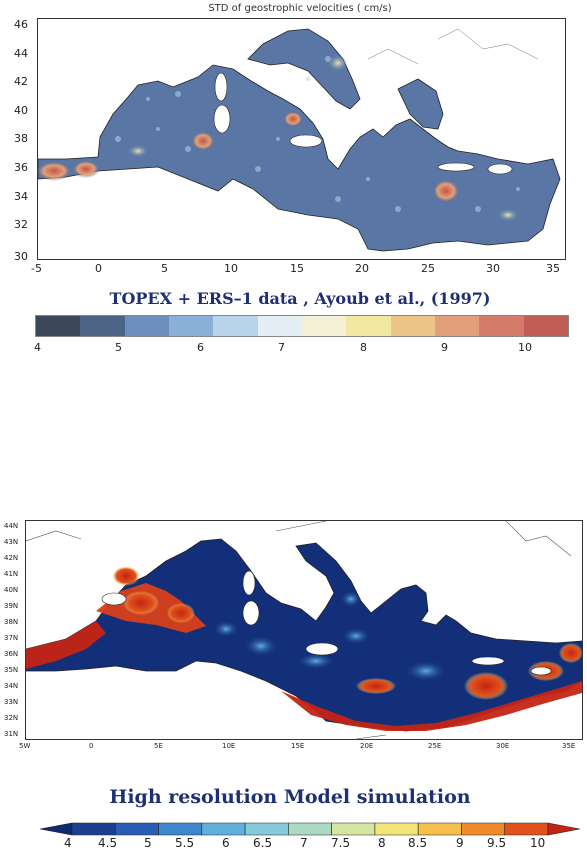  I want to click on top-x-tick: 5, so click(164, 268).